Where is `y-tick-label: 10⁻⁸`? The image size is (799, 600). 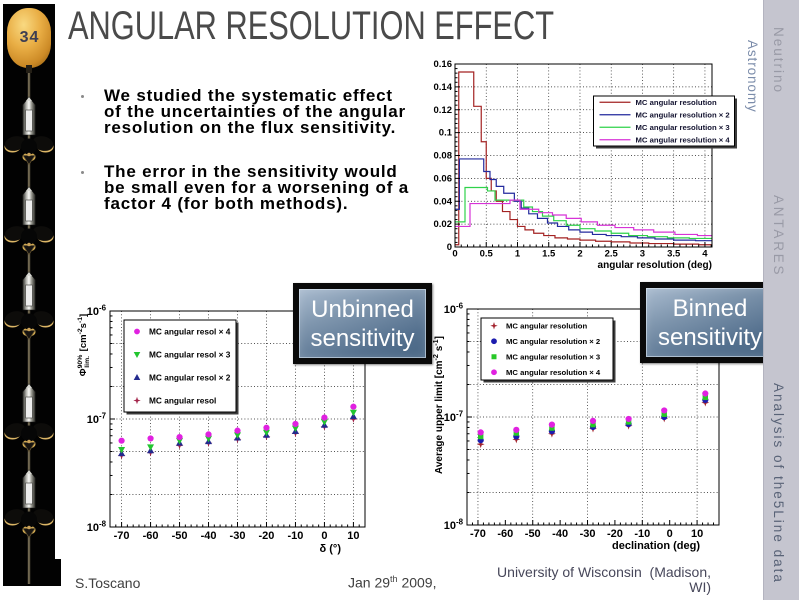
y-tick-label: 10⁻⁸ is located at coordinates (454, 525).